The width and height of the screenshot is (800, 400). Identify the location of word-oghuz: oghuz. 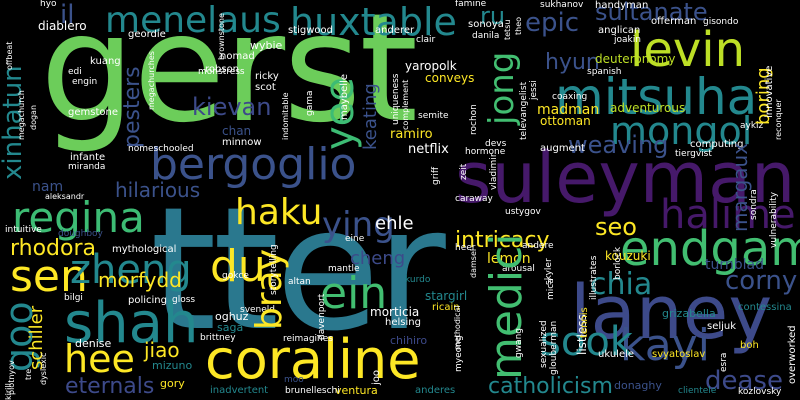
(232, 316).